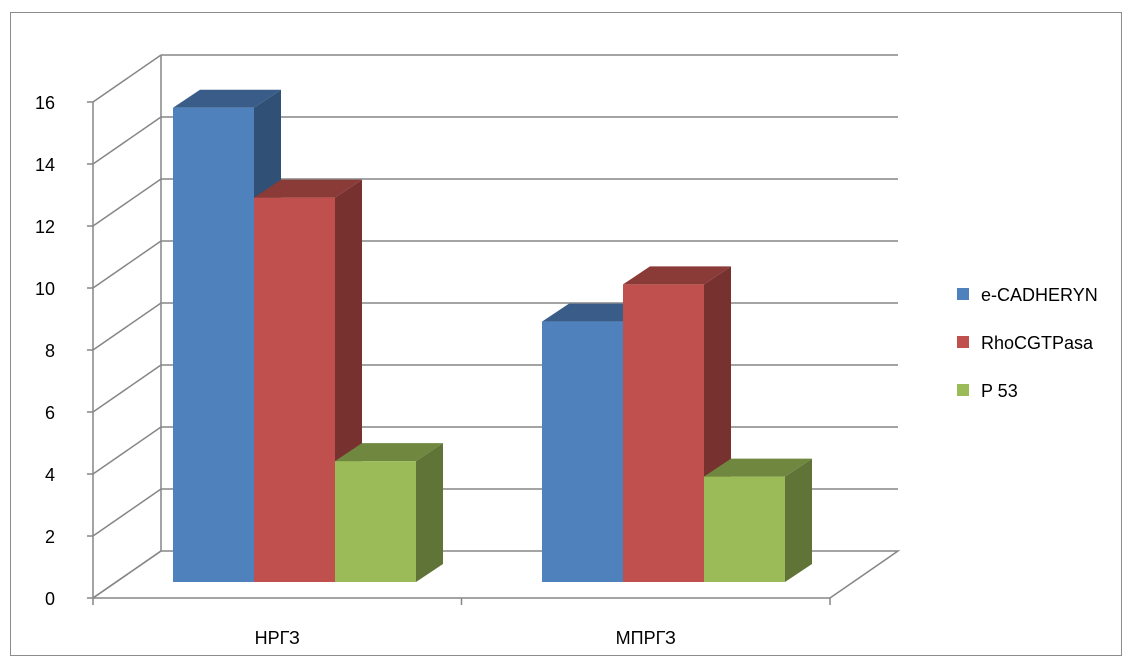 The image size is (1133, 662). Describe the element at coordinates (50, 413) in the screenshot. I see `y-tick-label: 6` at that location.